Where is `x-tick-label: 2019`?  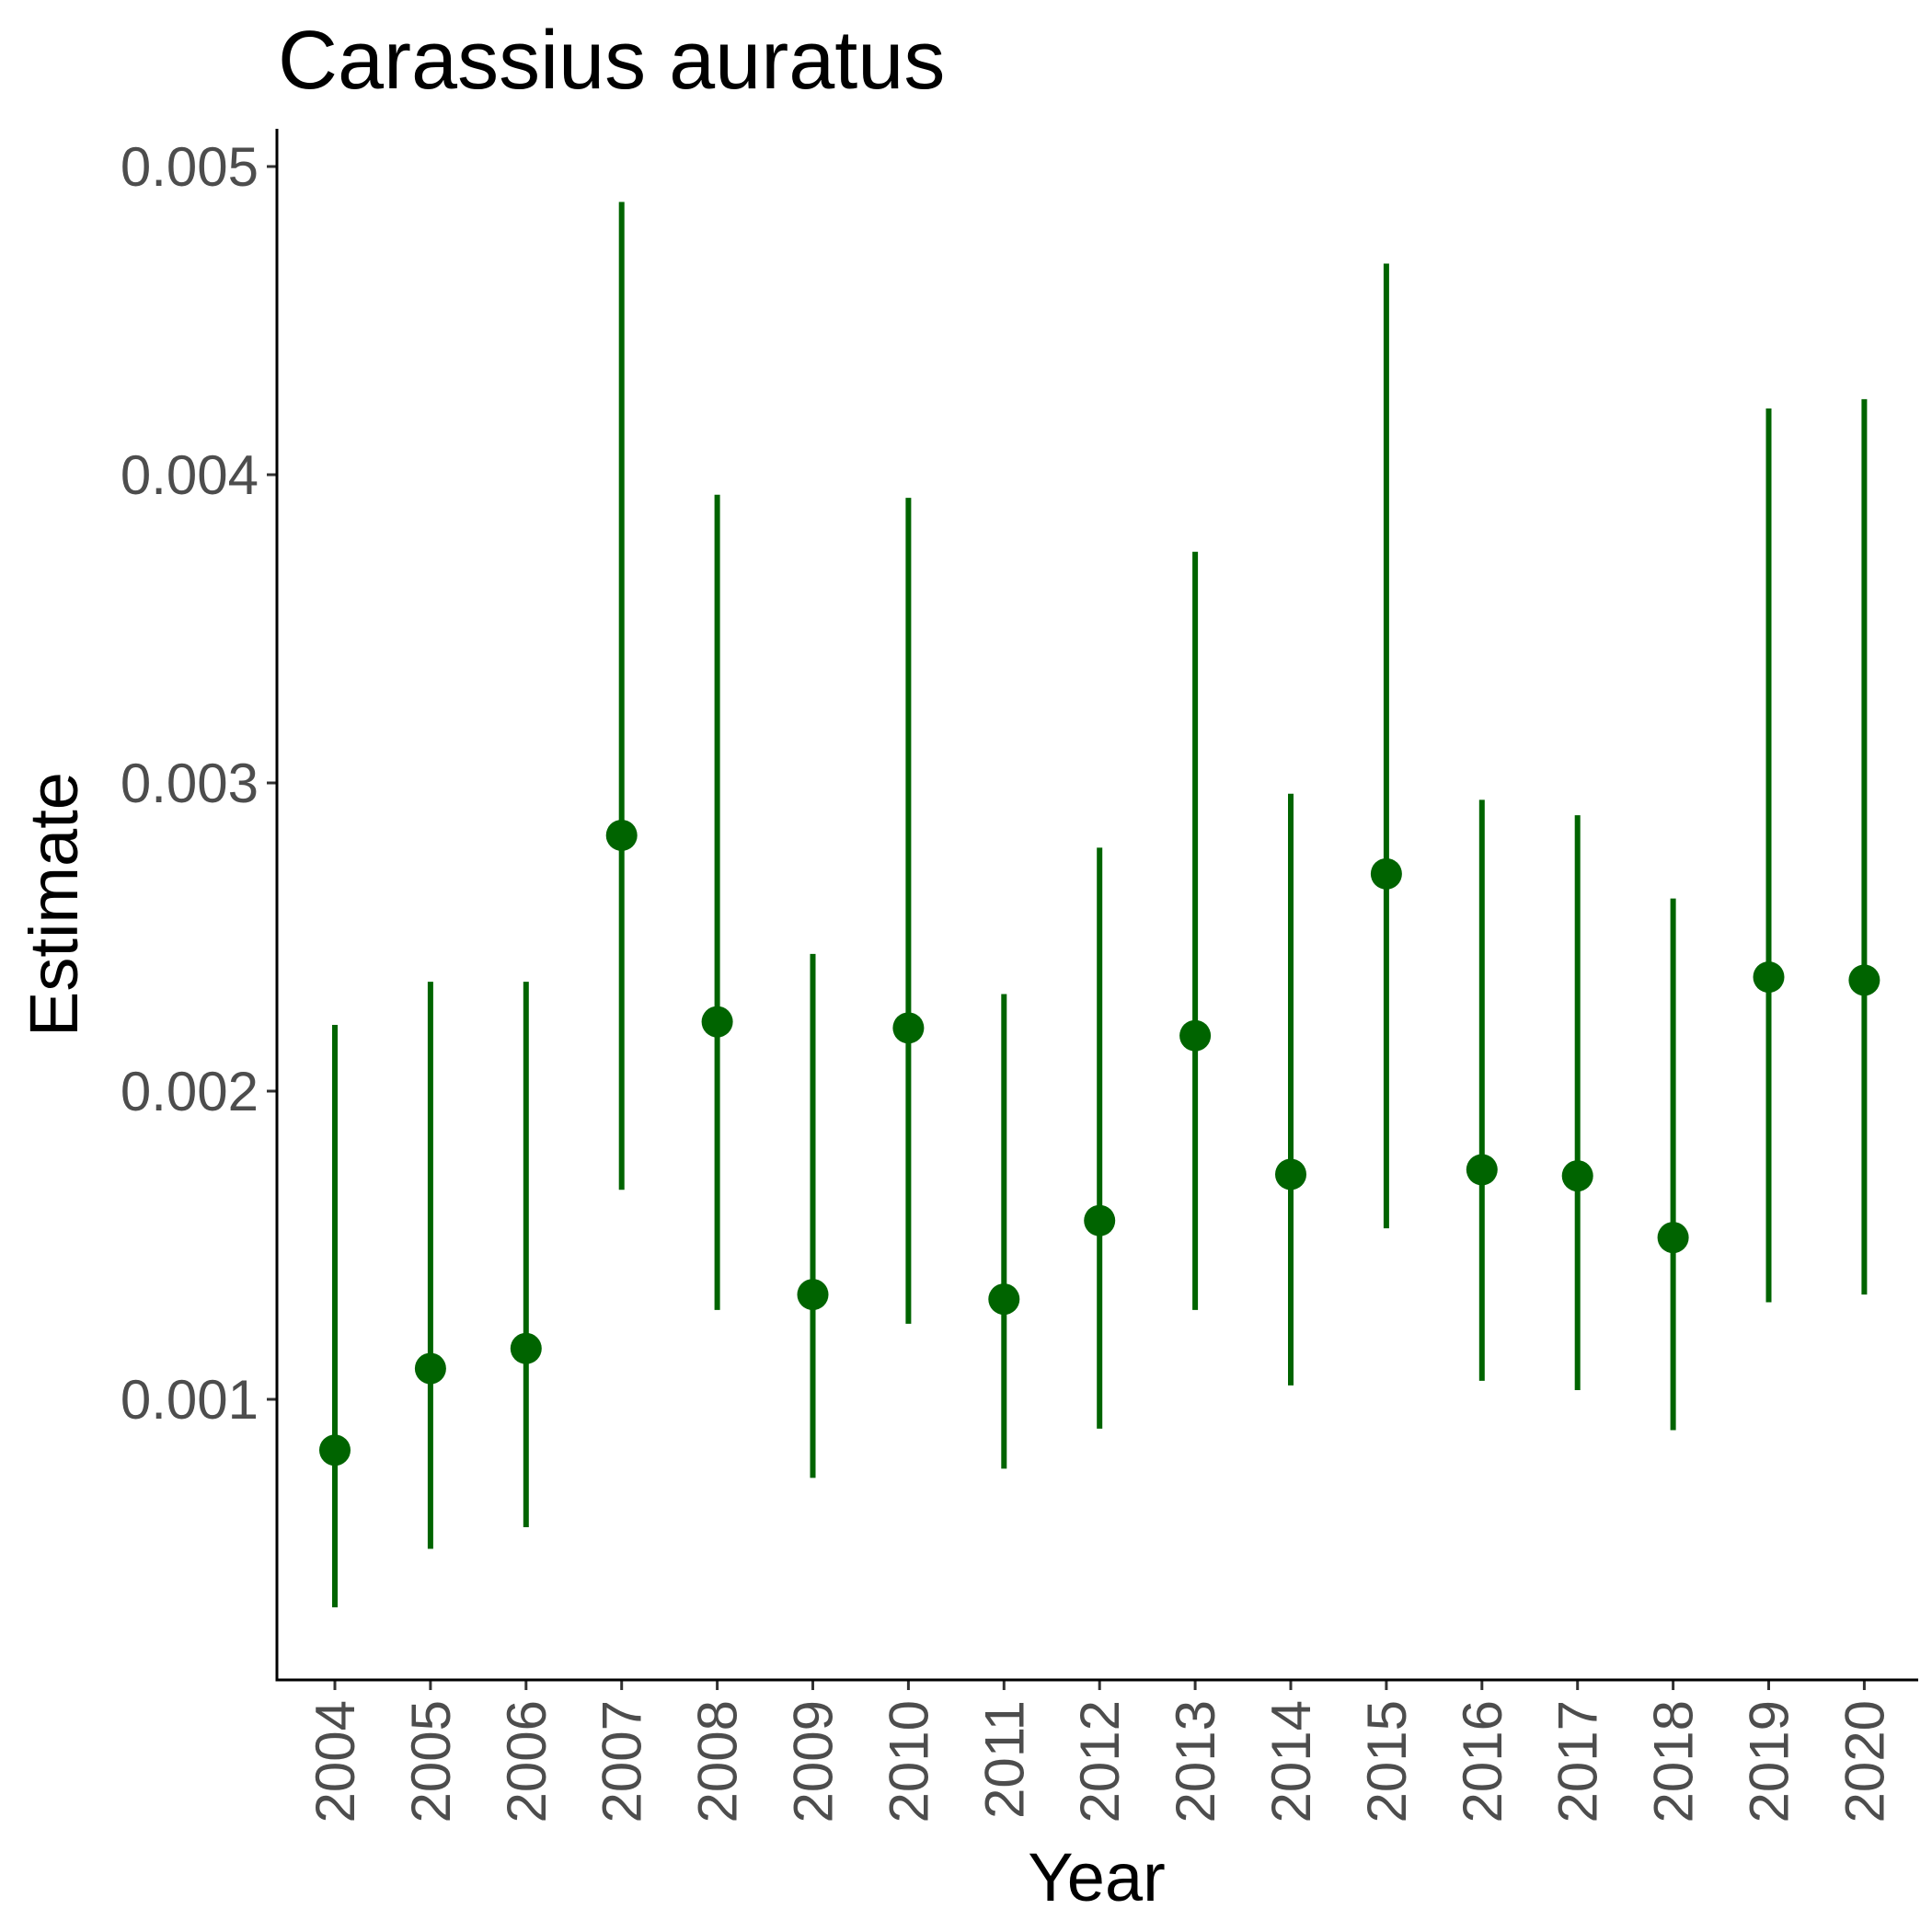 x-tick-label: 2019 is located at coordinates (1769, 1761).